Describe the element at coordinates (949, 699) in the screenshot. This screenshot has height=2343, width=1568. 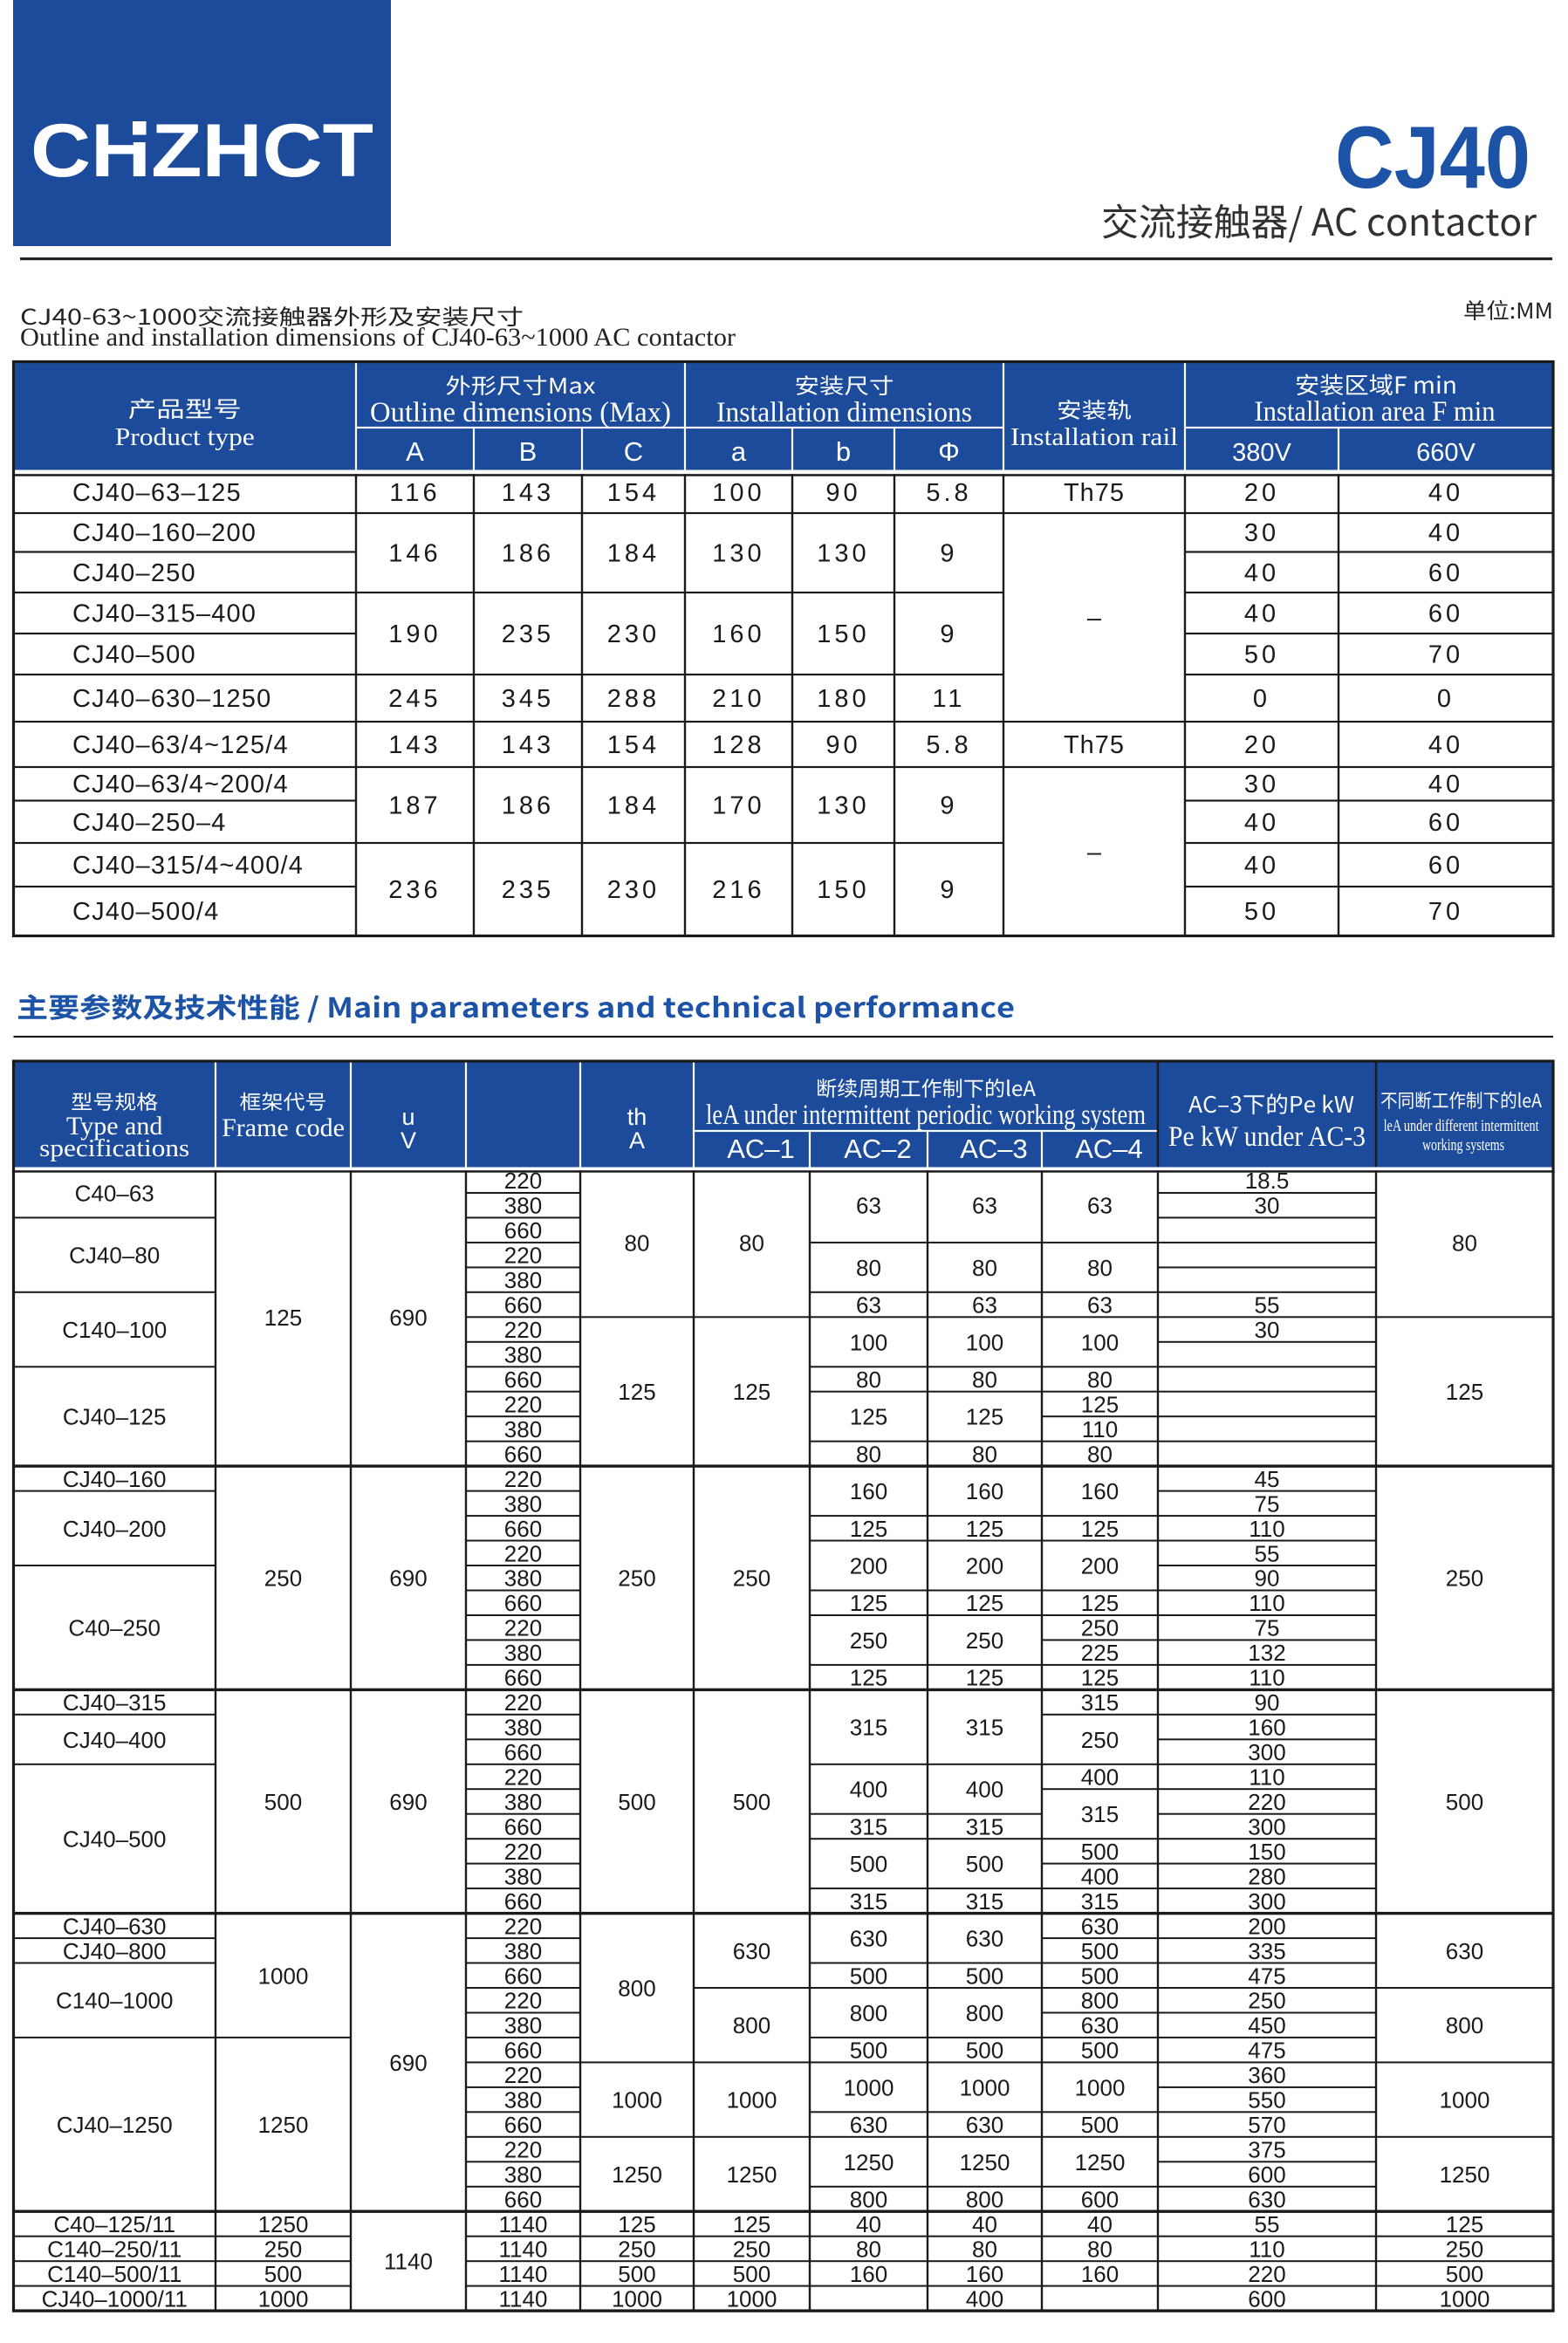
I see `svg-text: 11` at that location.